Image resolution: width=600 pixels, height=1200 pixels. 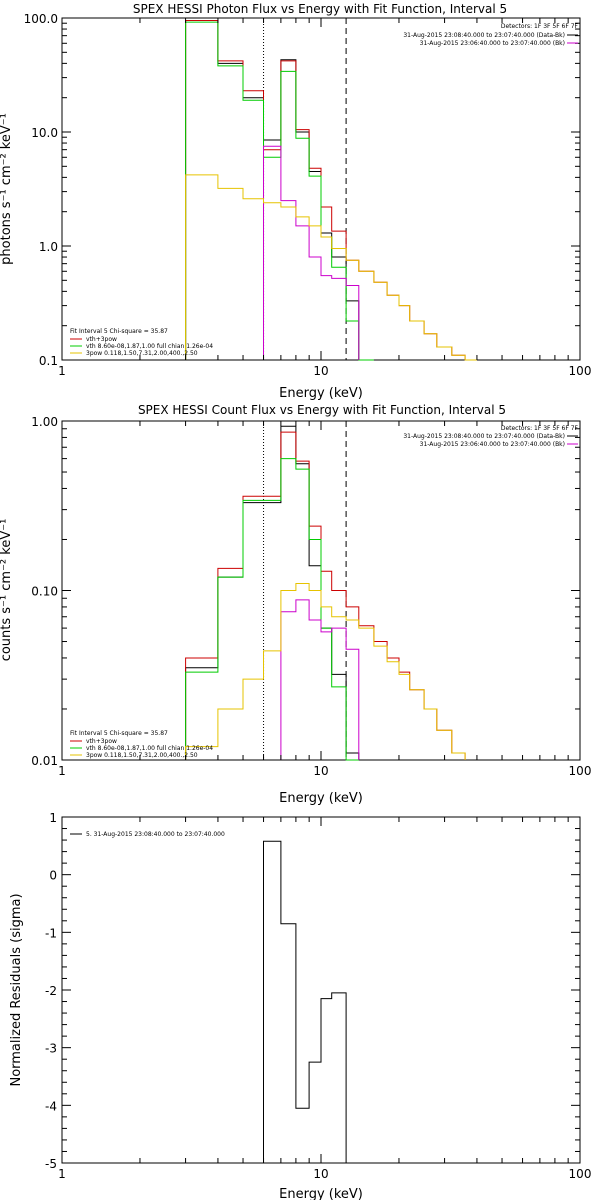 What do you see at coordinates (44, 422) in the screenshot?
I see `count-flux-y-tick-label: 1.00` at bounding box center [44, 422].